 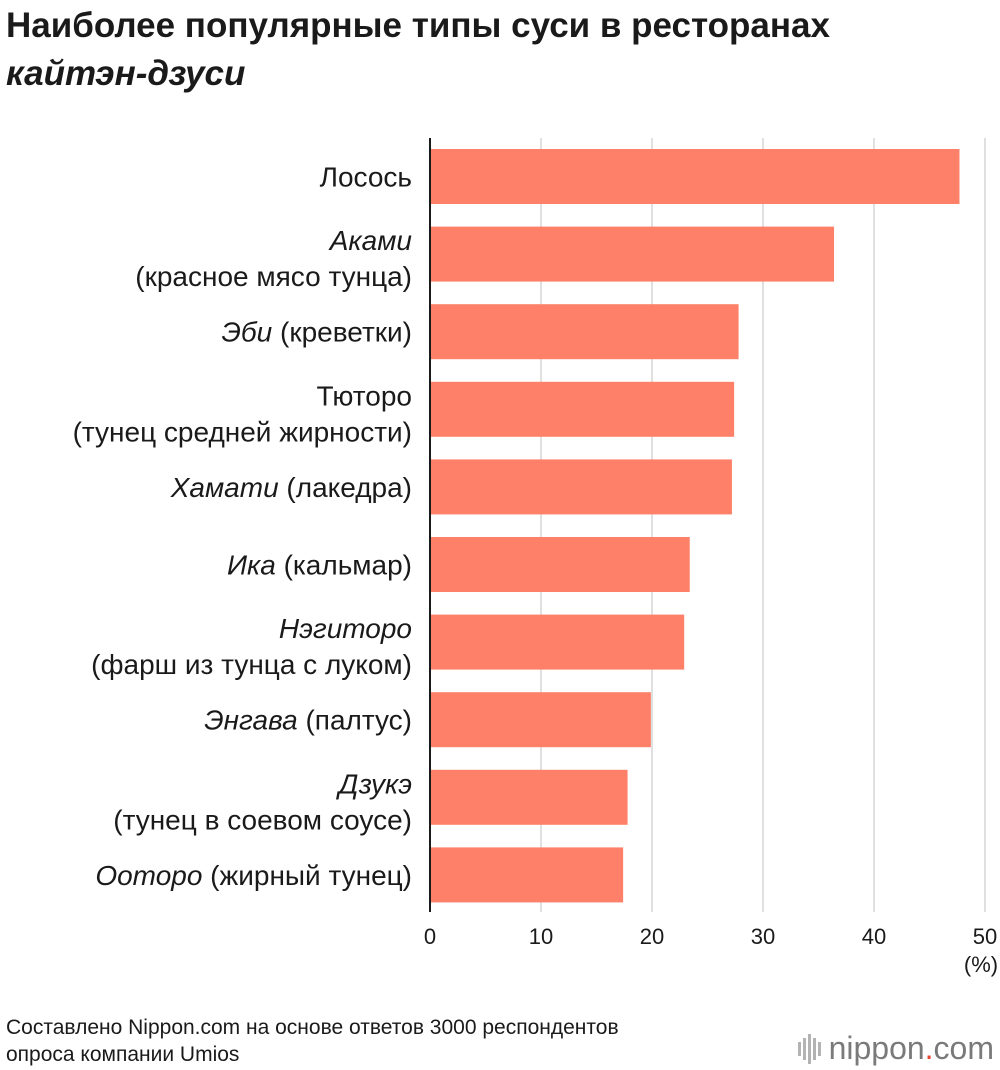 What do you see at coordinates (291, 487) in the screenshot?
I see `category-label-4: Хамати (лакедра)` at bounding box center [291, 487].